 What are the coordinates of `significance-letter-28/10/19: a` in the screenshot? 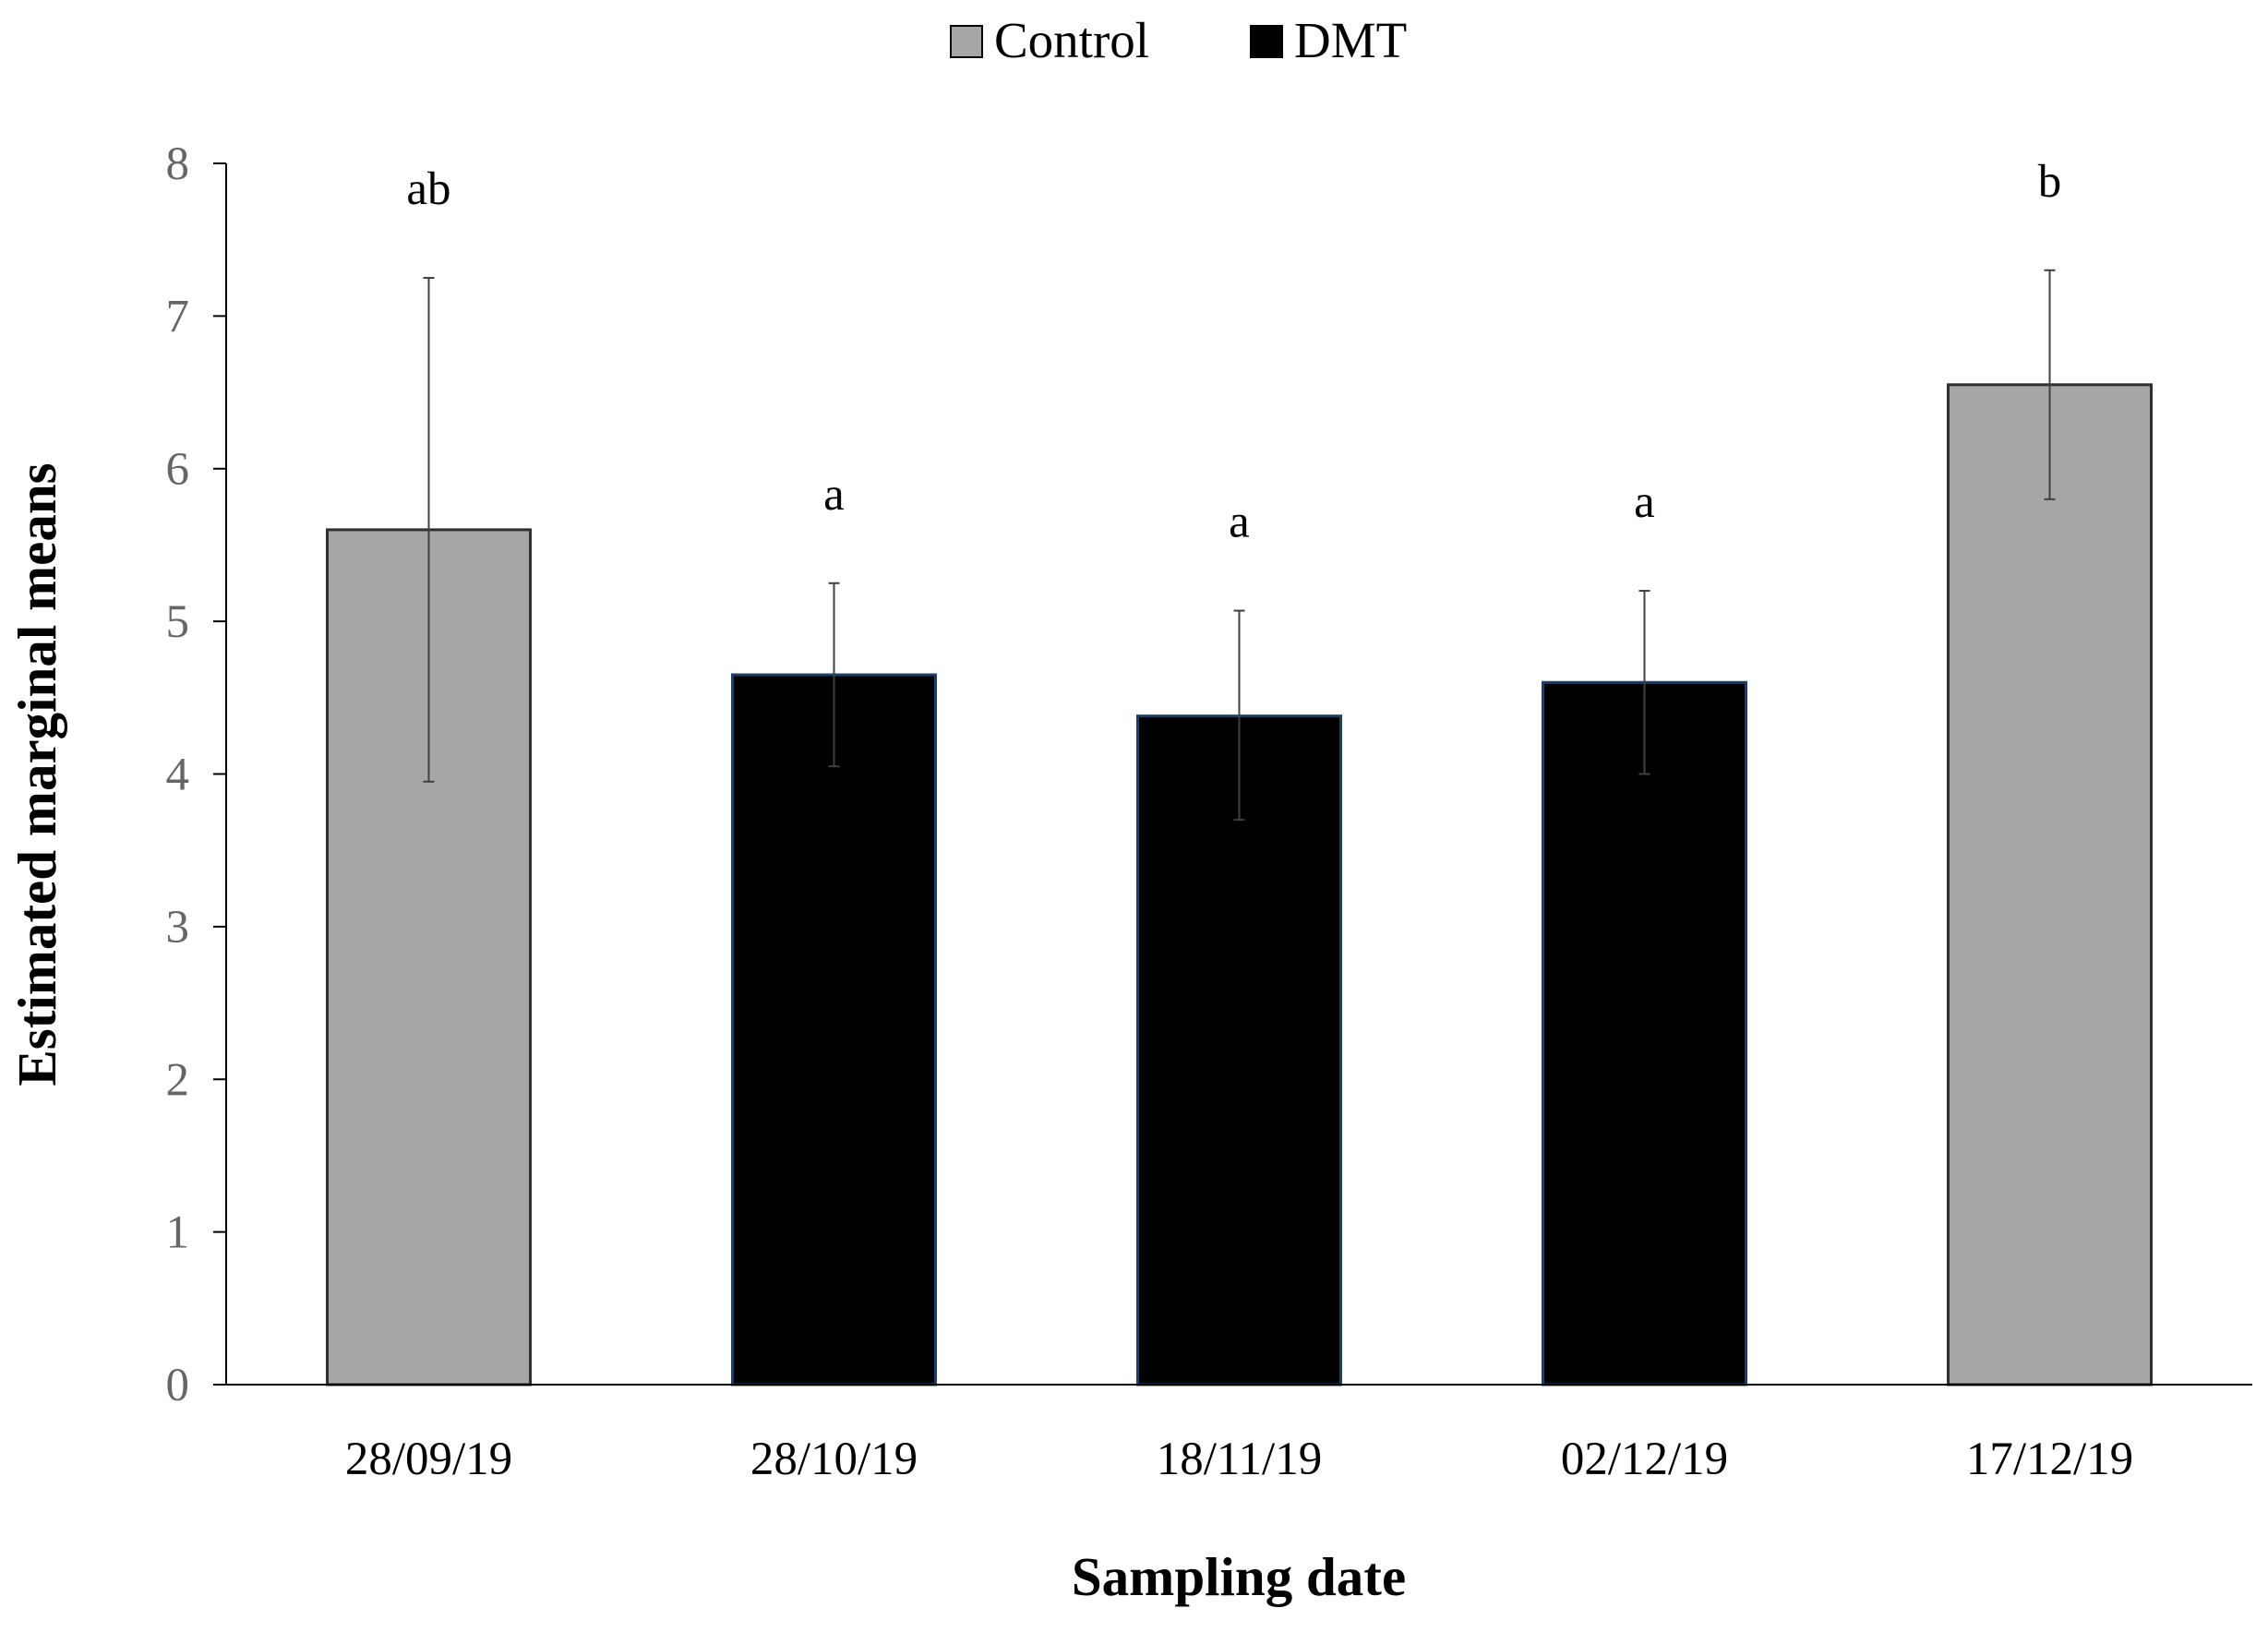 It's located at (834, 495).